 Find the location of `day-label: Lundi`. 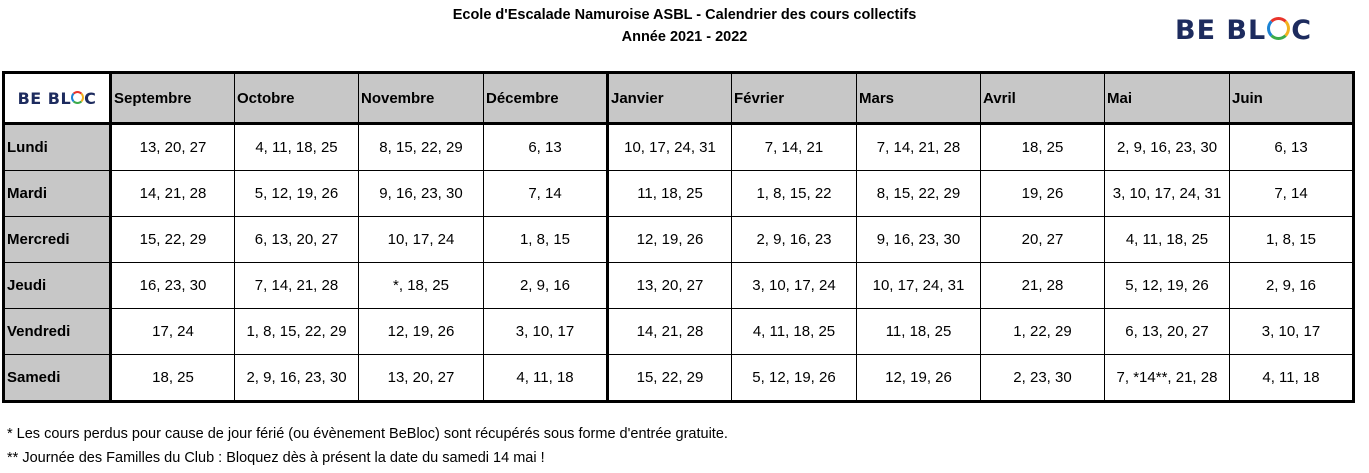

day-label: Lundi is located at coordinates (57, 147).